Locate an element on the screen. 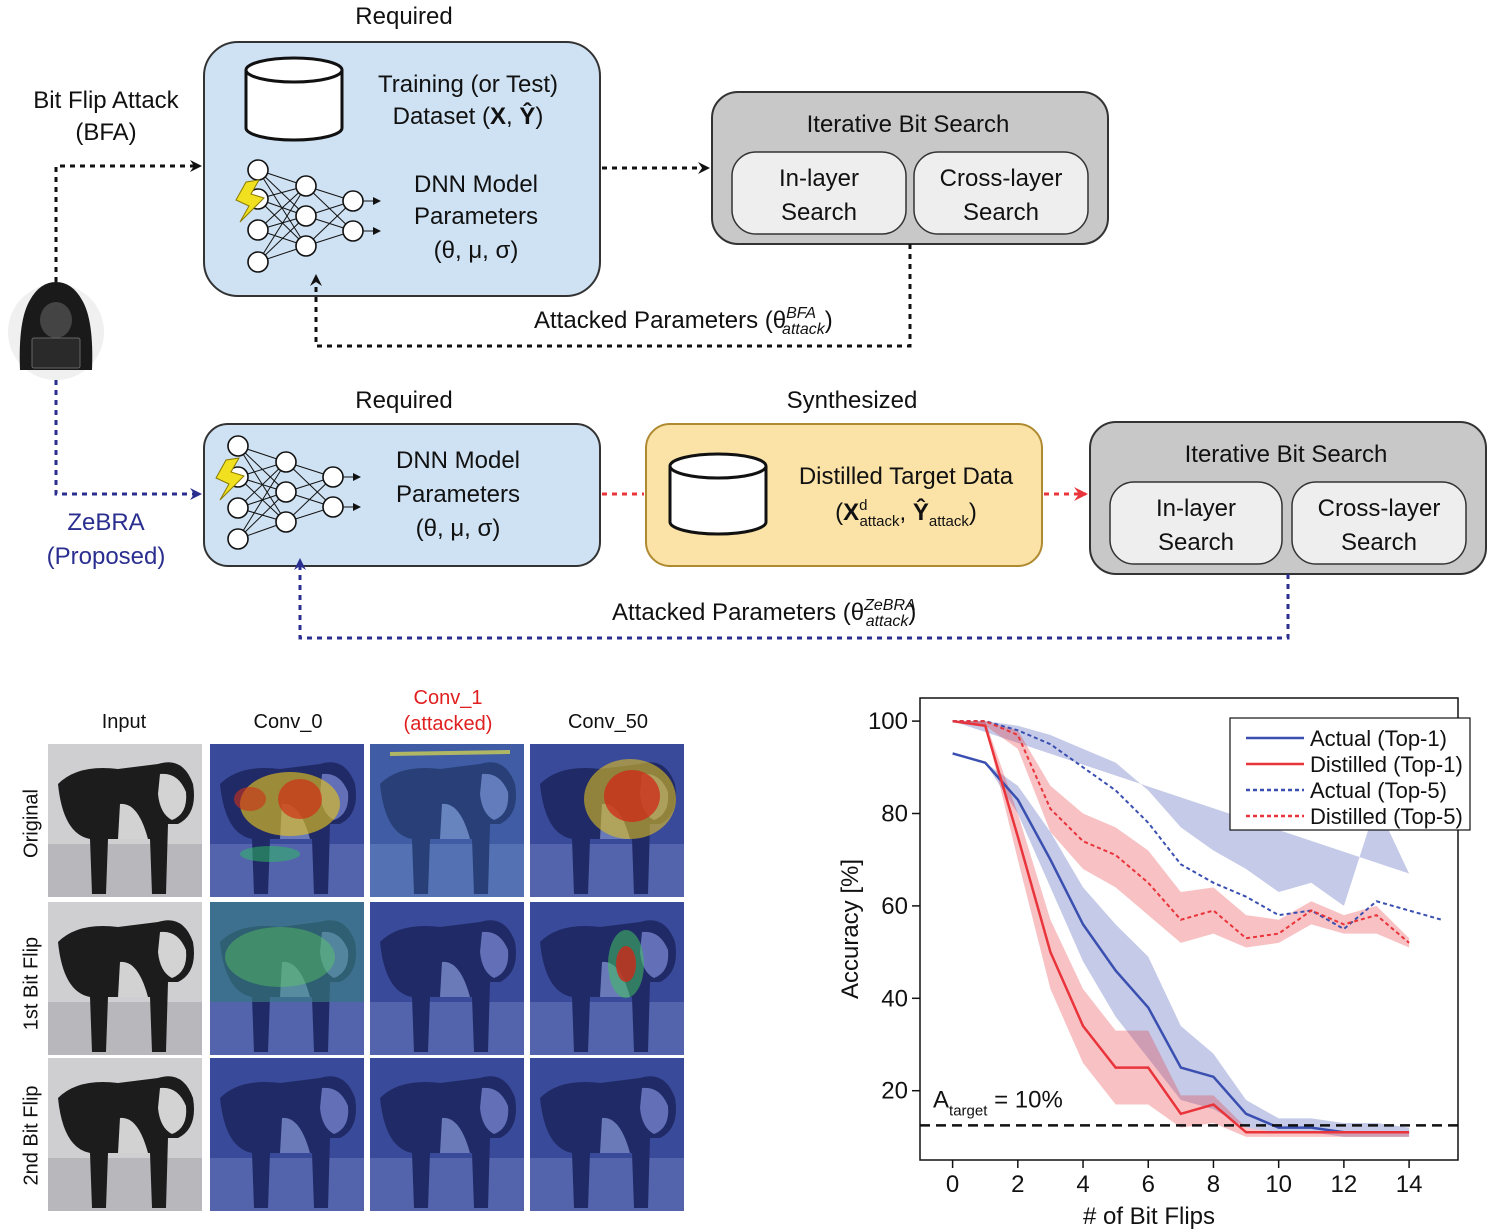 This screenshot has height=1232, width=1506. dataset-label-line1: Training (or Test) is located at coordinates (468, 84).